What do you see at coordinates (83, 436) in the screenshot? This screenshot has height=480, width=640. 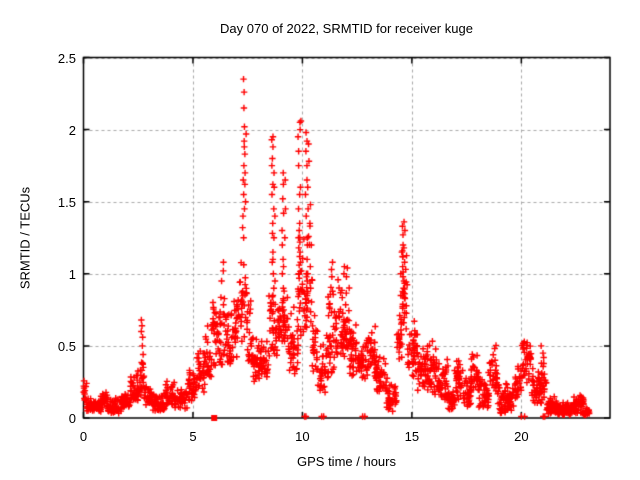 I see `x-tick-label: 0` at bounding box center [83, 436].